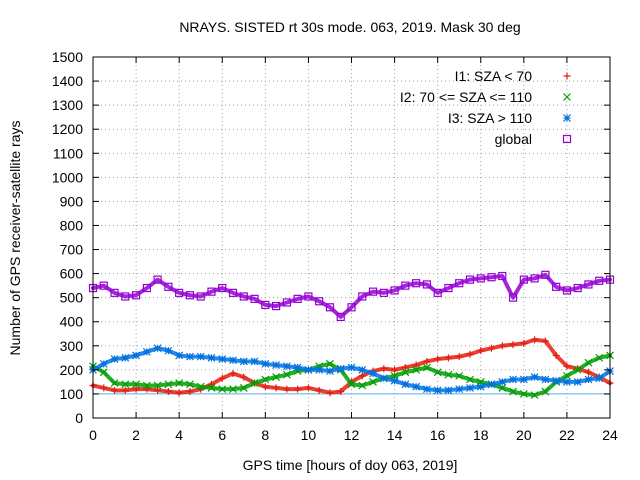 The image size is (640, 480). What do you see at coordinates (67, 105) in the screenshot?
I see `y-tick-label: 1300` at bounding box center [67, 105].